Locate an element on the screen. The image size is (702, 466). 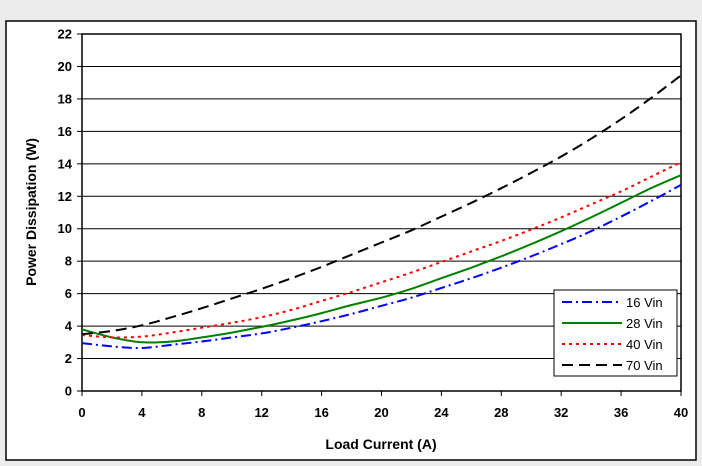
legend-label-2: 40 Vin is located at coordinates (644, 344).